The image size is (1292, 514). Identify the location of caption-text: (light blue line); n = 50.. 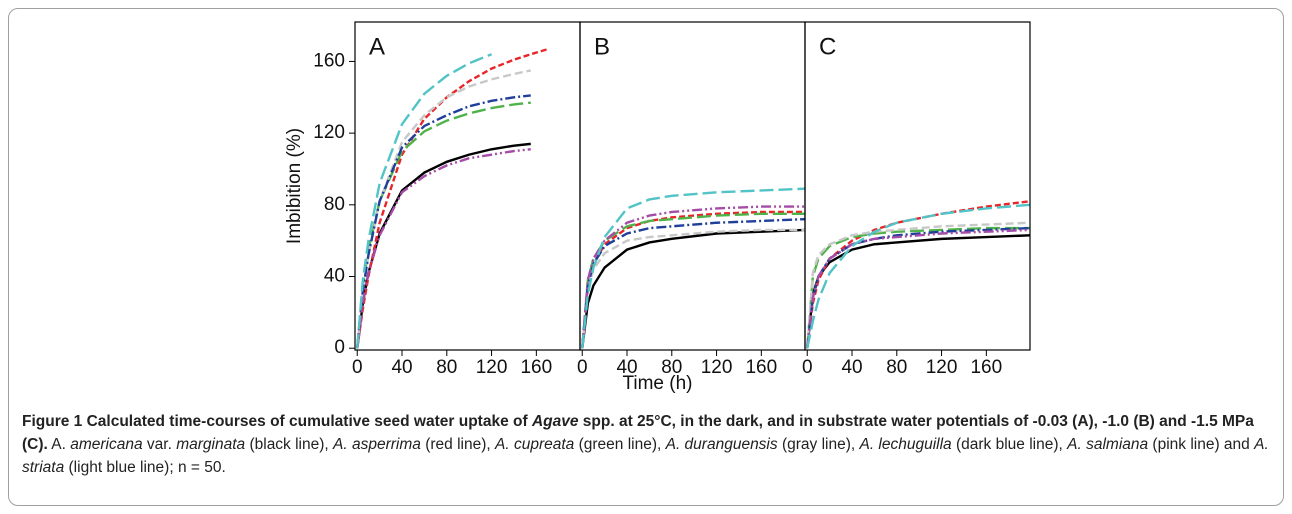
(145, 467).